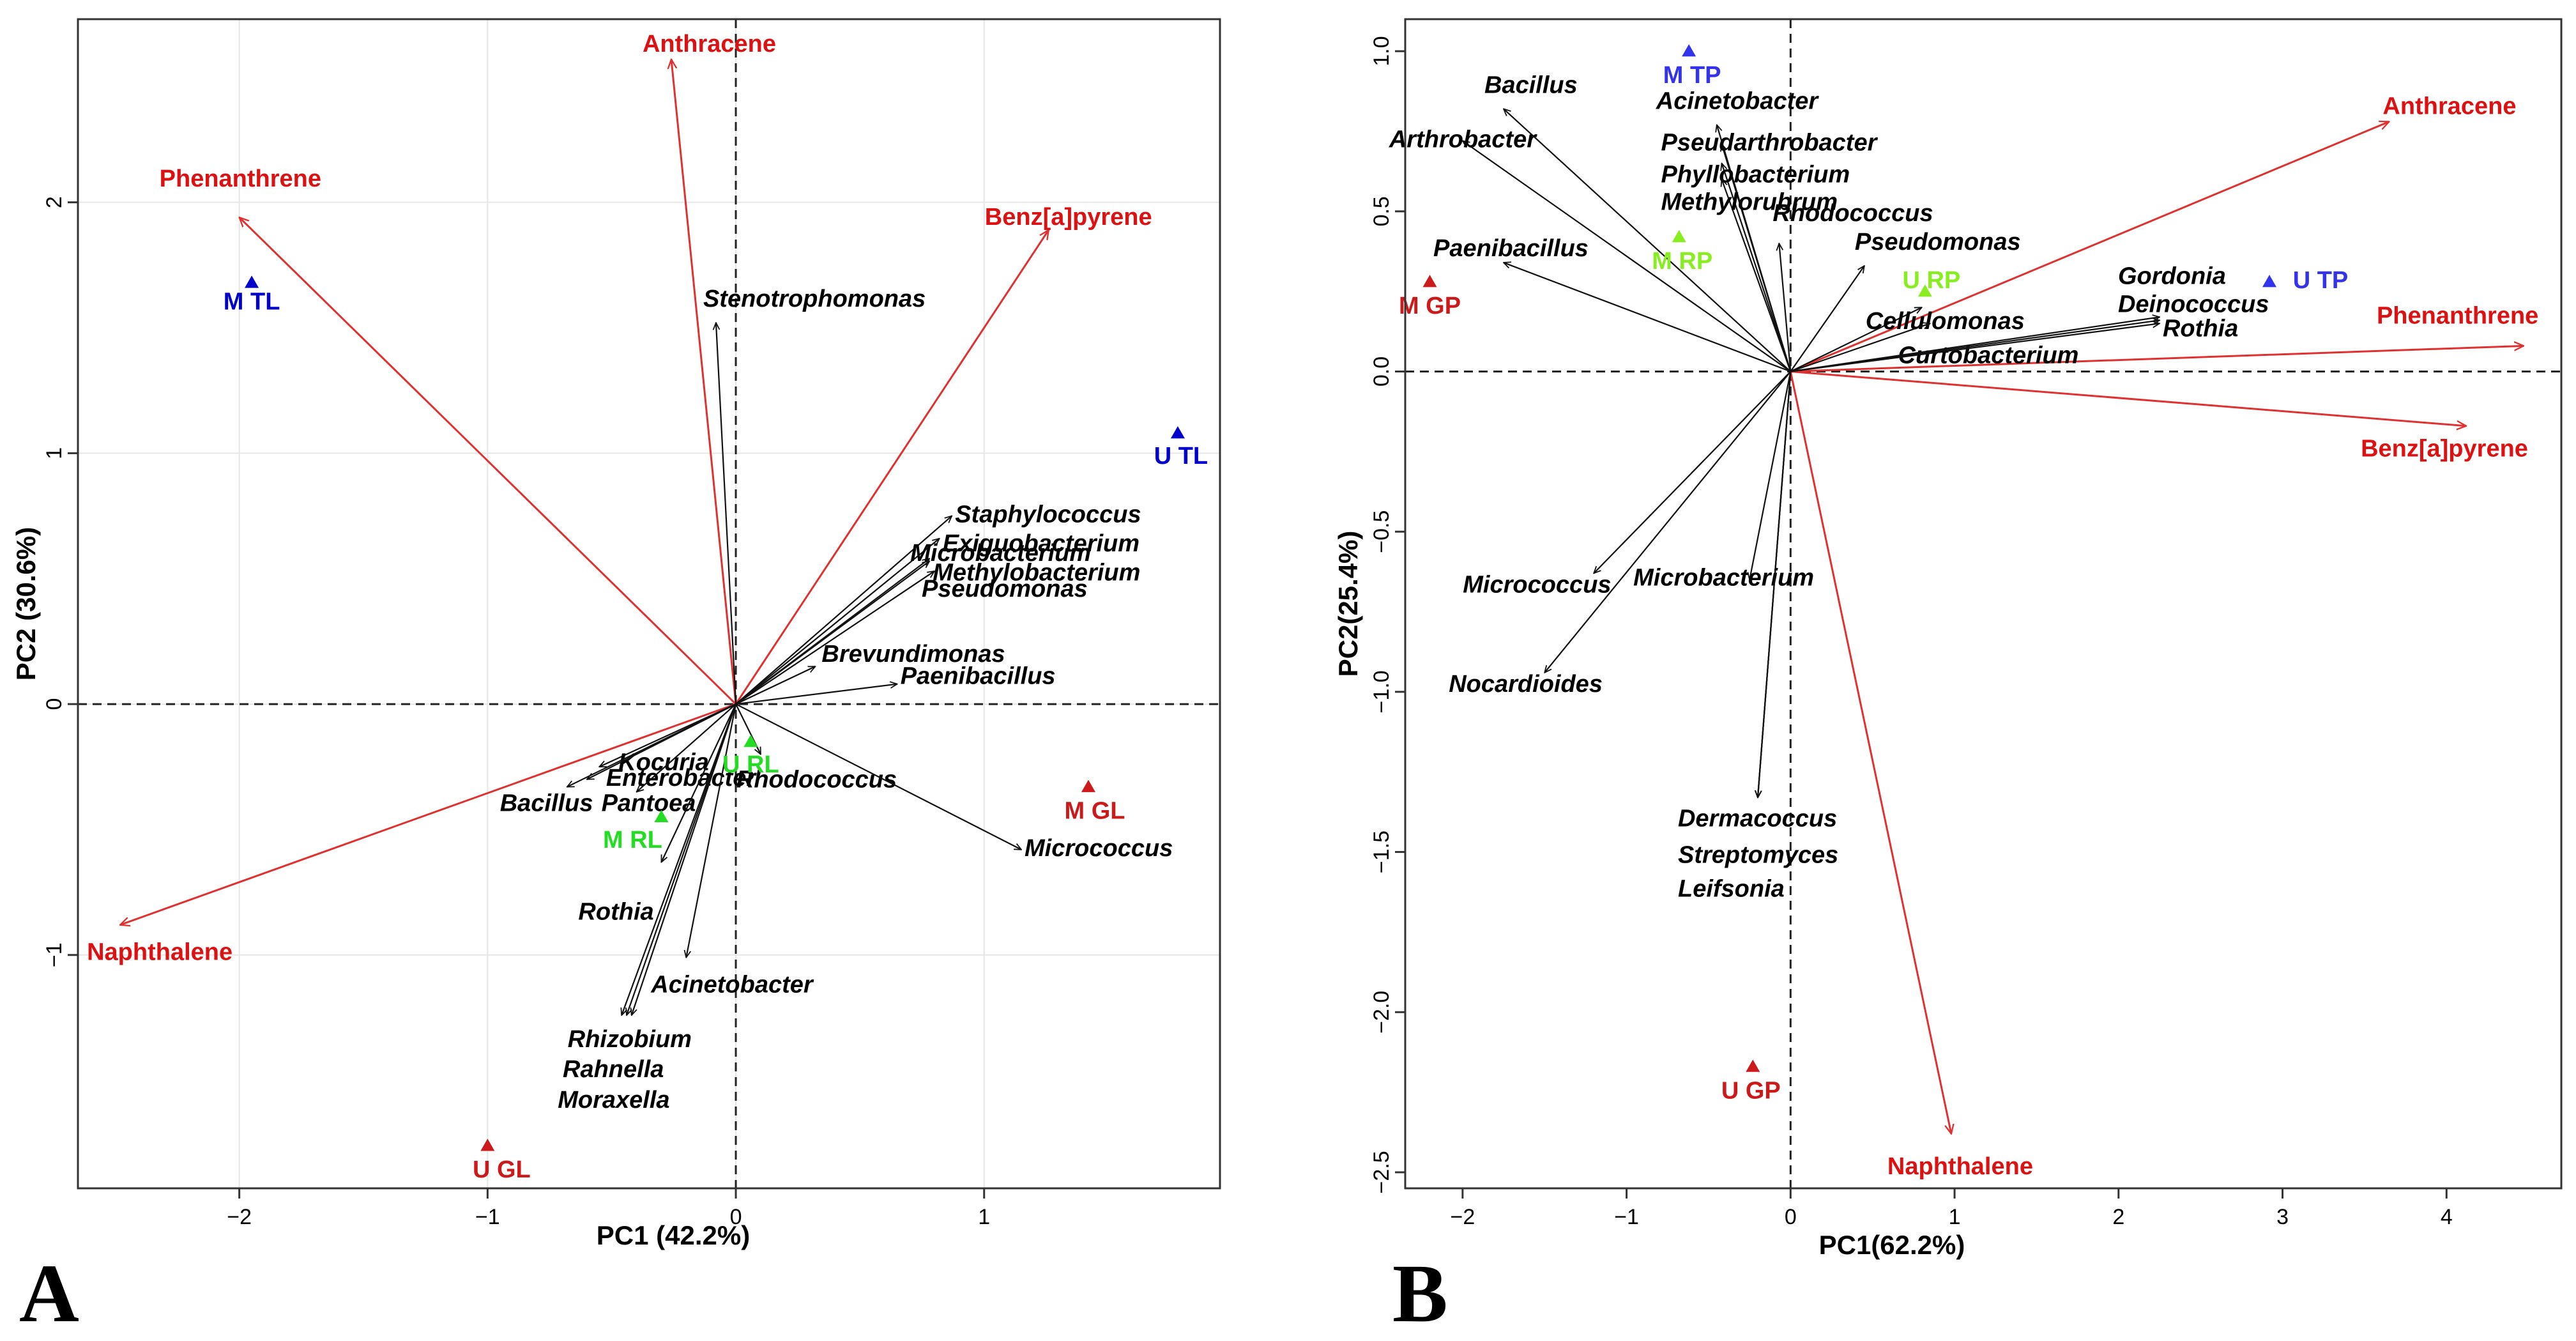  What do you see at coordinates (54, 955) in the screenshot?
I see `panel-a-y-tick-label: −1` at bounding box center [54, 955].